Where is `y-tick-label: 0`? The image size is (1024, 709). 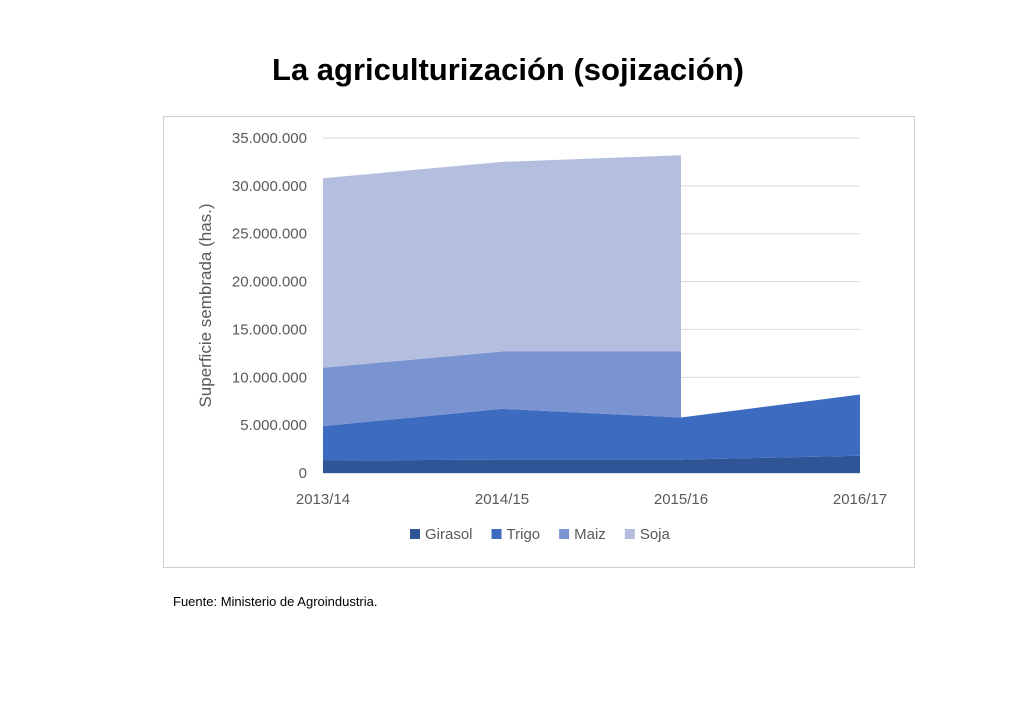
y-tick-label: 0 is located at coordinates (303, 473).